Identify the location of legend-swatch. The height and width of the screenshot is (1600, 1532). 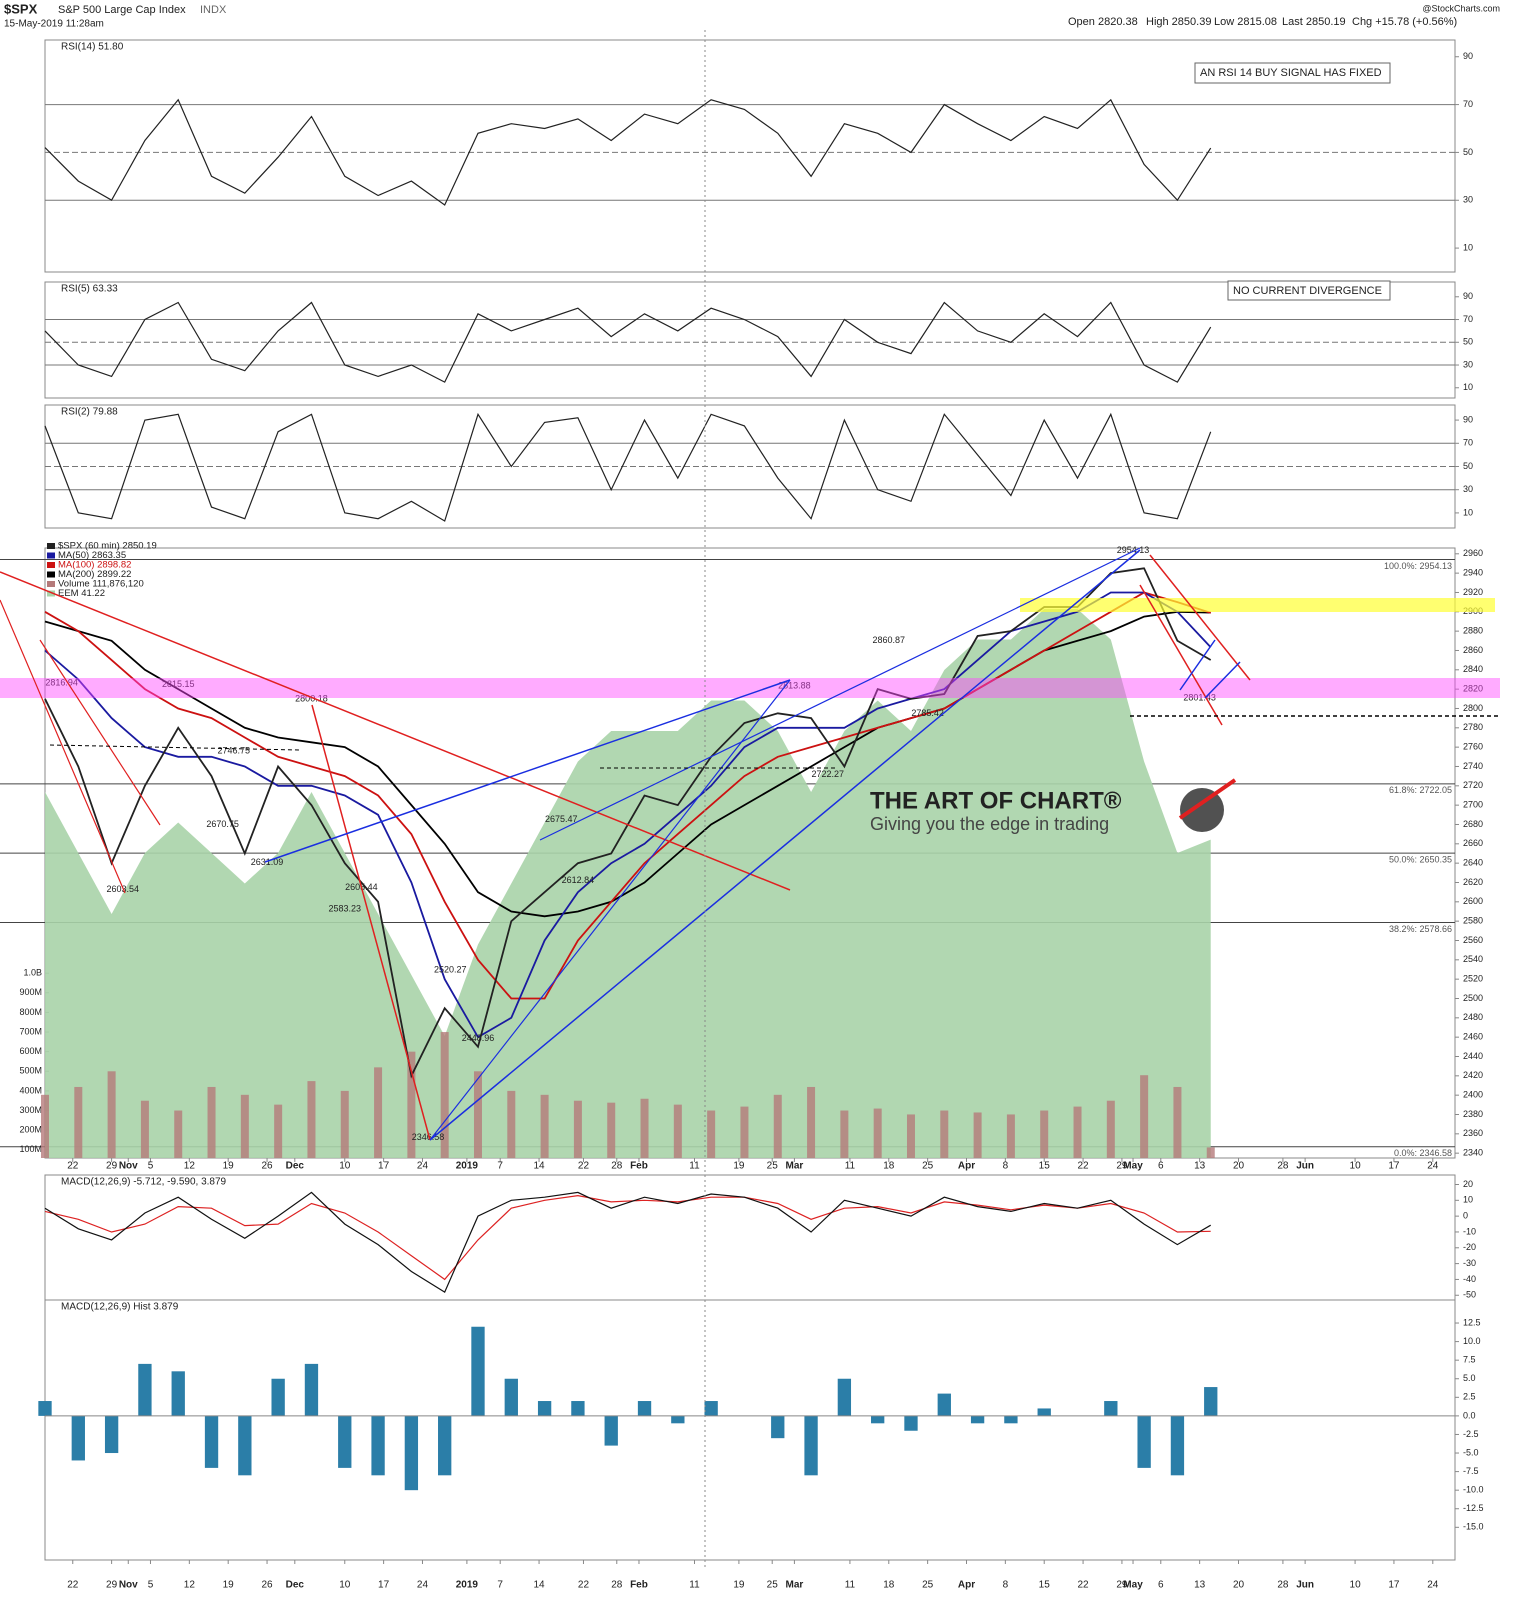
(51, 584).